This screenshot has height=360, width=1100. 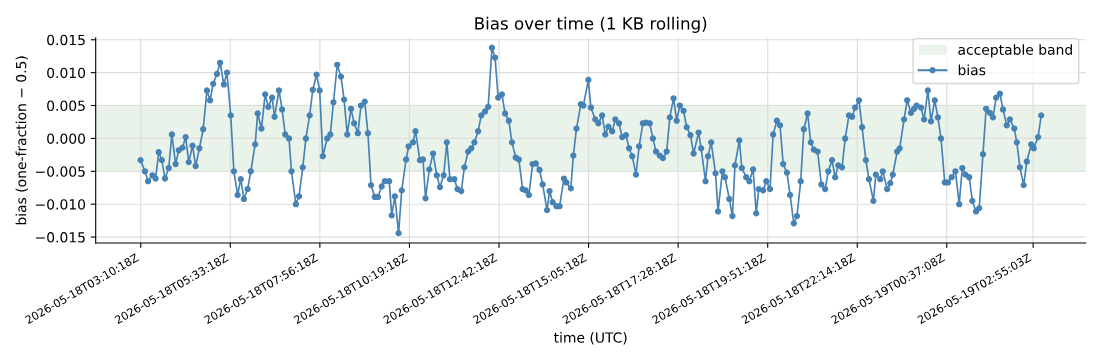 What do you see at coordinates (66, 73) in the screenshot?
I see `y-tick-label: 0.010` at bounding box center [66, 73].